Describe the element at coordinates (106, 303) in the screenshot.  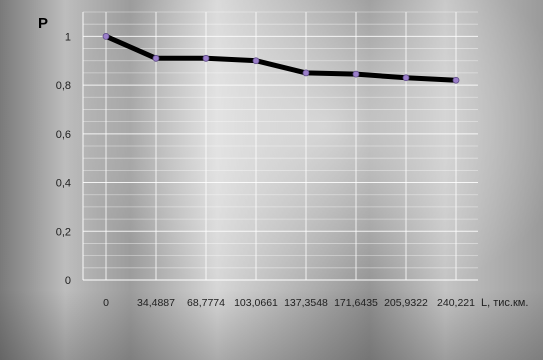
I see `x-tick-label: 0` at that location.